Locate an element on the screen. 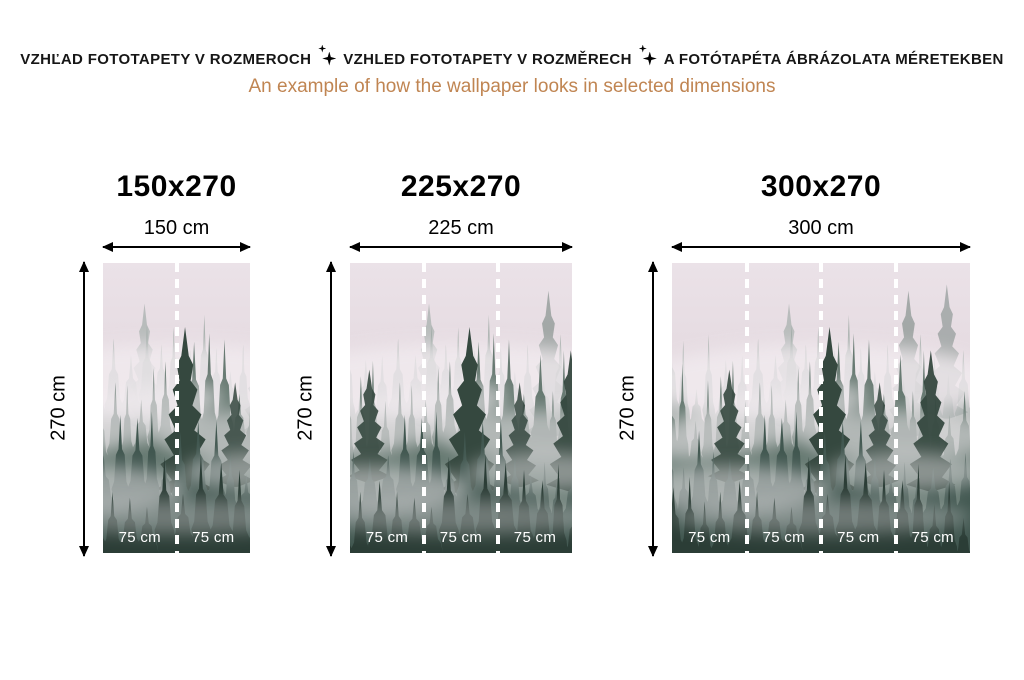  title-part-slovak: VZHĽAD FOTOTAPETY V ROZMEROCH is located at coordinates (166, 59).